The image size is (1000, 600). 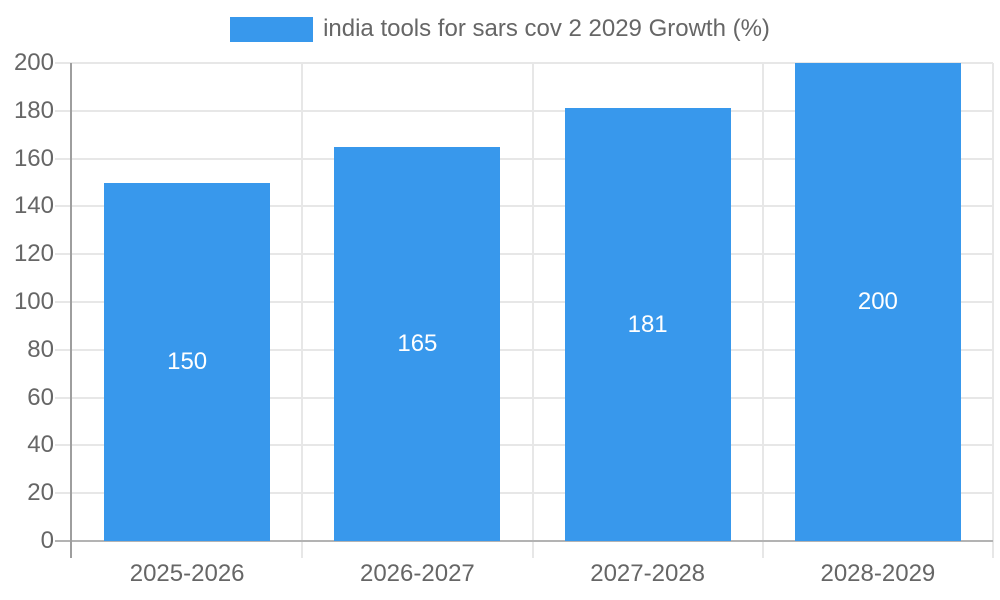 What do you see at coordinates (71, 310) in the screenshot?
I see `y-axis-line` at bounding box center [71, 310].